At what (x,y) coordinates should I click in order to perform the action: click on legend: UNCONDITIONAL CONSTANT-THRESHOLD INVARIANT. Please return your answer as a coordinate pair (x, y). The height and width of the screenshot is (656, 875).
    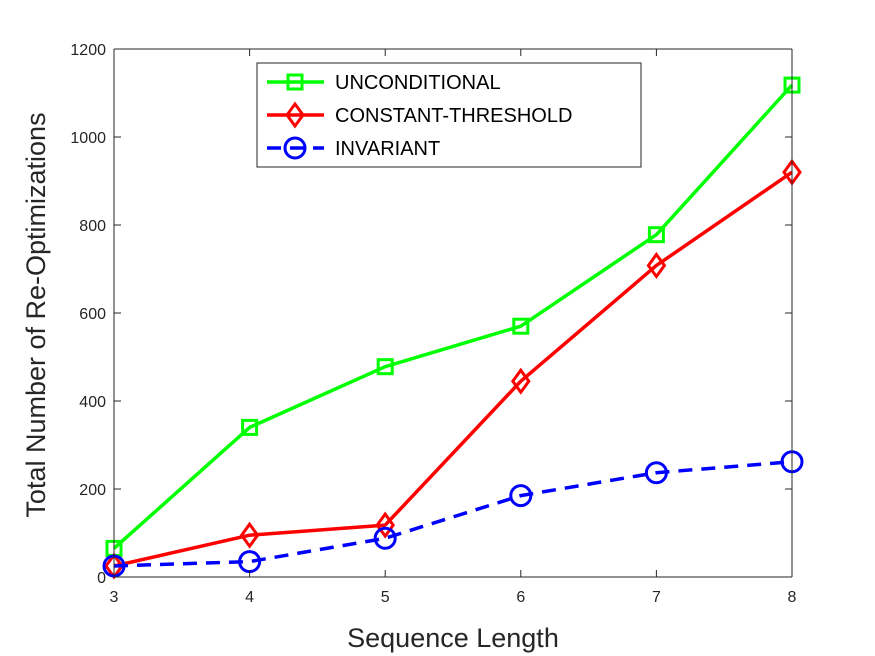
    Looking at the image, I should click on (449, 115).